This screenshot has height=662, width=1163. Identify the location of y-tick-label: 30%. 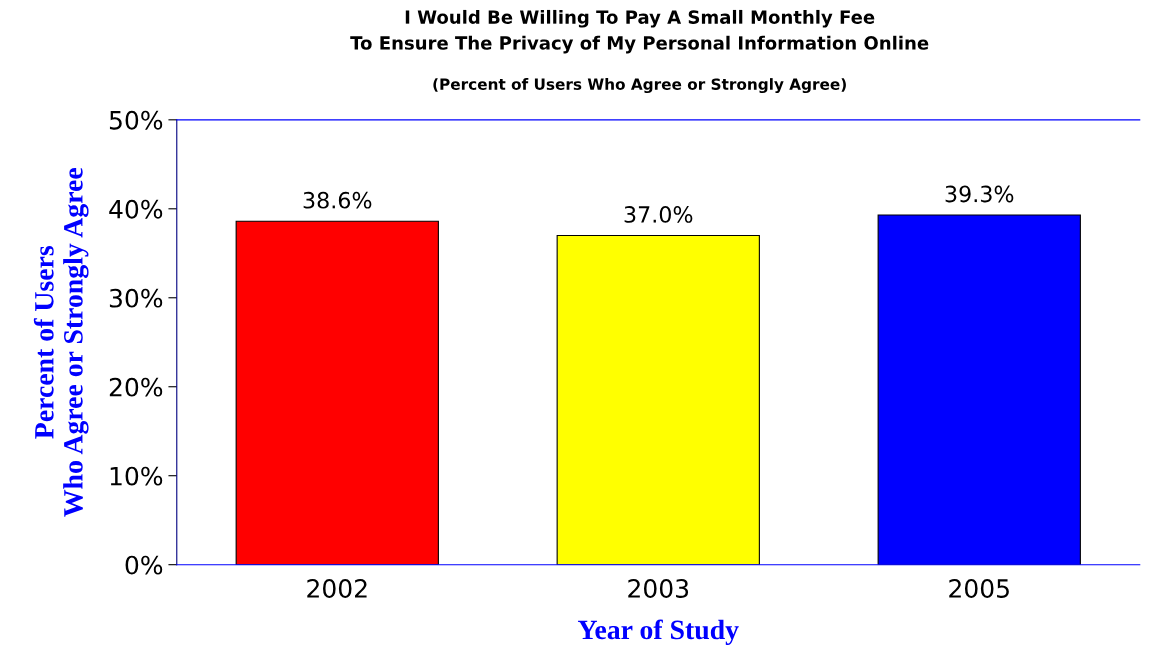
(136, 298).